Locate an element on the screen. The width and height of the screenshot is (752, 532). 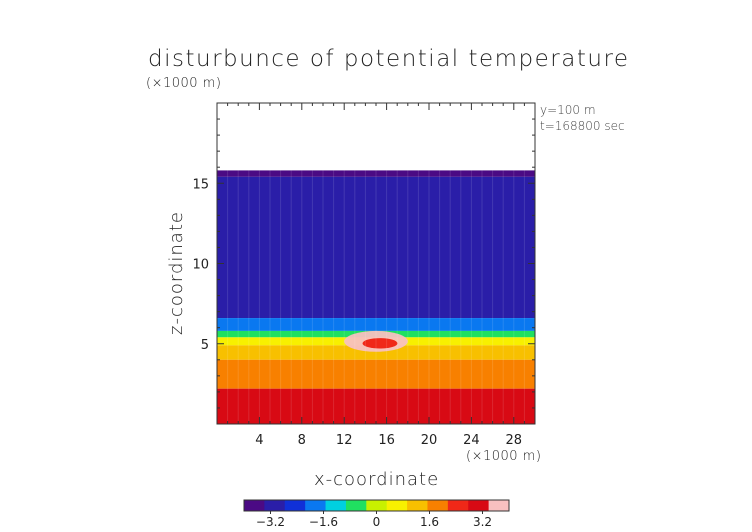
x-tick-label: 12 is located at coordinates (344, 440).